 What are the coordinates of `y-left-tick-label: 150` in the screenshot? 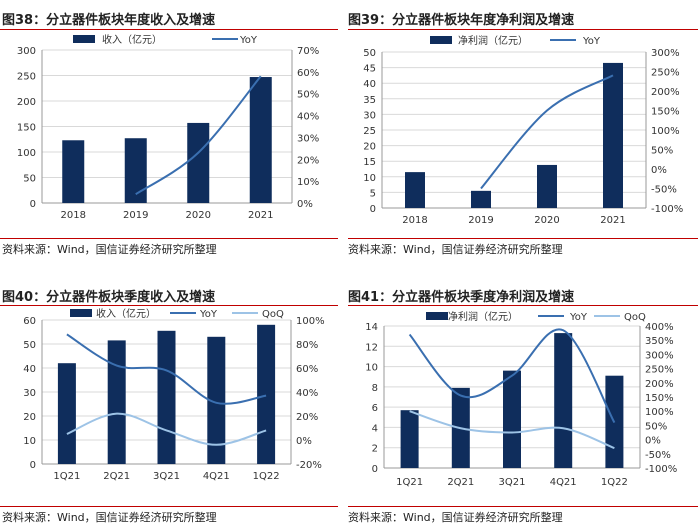 It's located at (26, 128).